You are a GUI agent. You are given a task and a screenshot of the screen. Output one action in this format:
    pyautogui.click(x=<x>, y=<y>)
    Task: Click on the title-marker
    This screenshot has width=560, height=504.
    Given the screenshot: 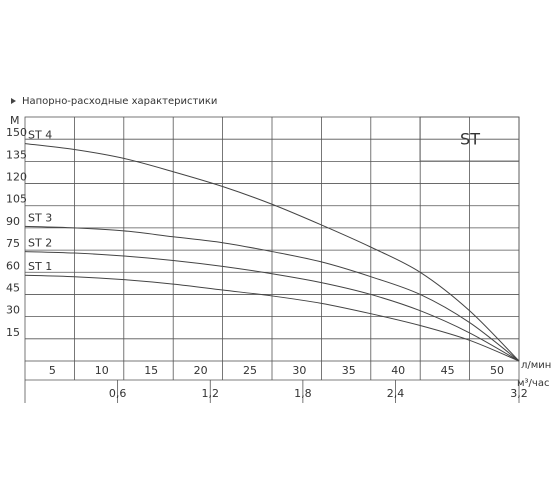 What is the action you would take?
    pyautogui.click(x=13, y=101)
    